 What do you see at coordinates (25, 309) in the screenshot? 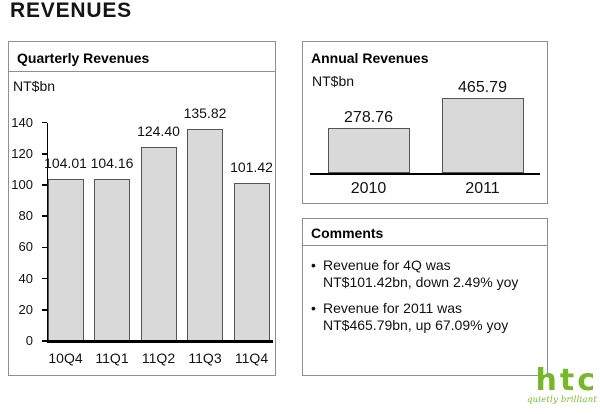
I see `y-tick-label: 20` at bounding box center [25, 309].